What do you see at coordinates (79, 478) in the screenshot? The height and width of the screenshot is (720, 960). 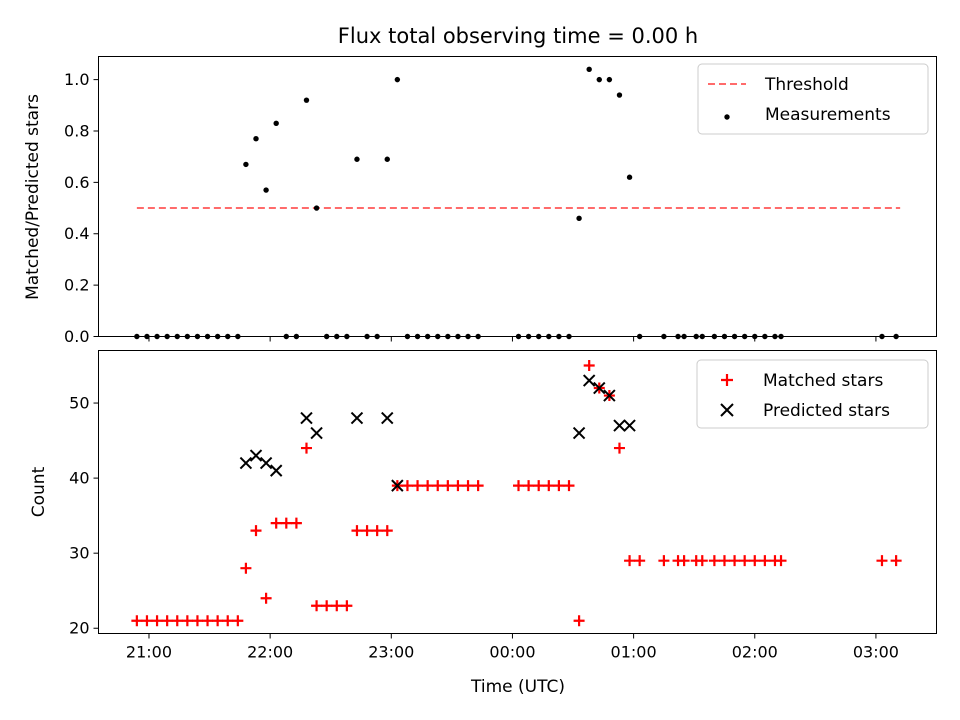 I see `y-tick-label: 40` at bounding box center [79, 478].